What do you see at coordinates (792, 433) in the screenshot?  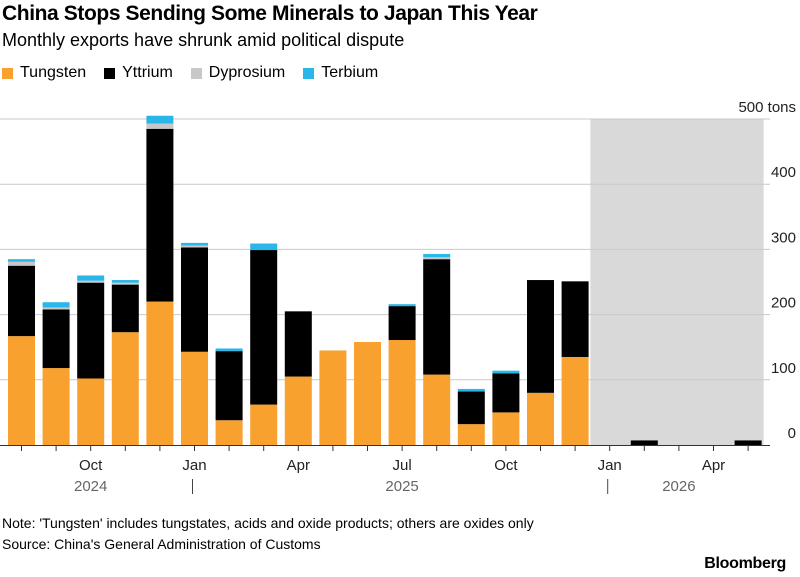 I see `y-tick-label: 0` at bounding box center [792, 433].